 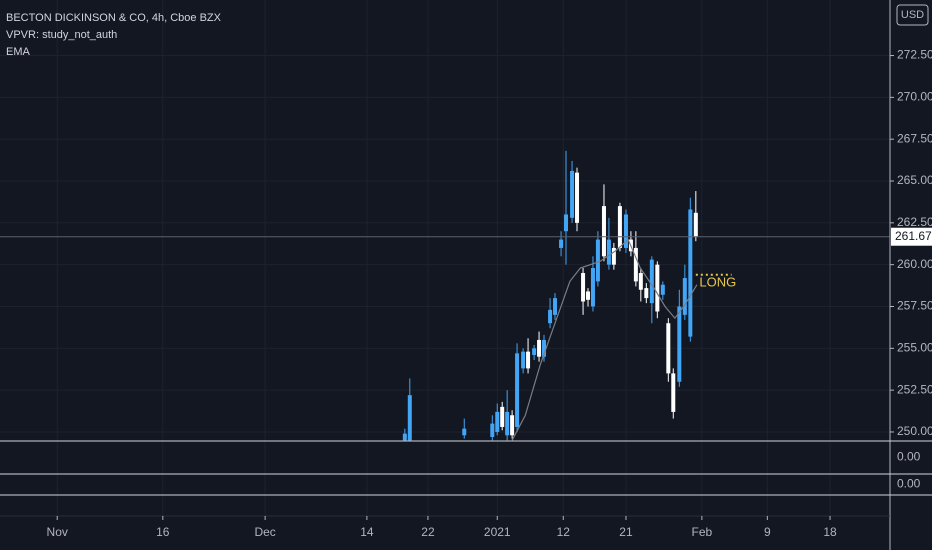 What do you see at coordinates (914, 431) in the screenshot?
I see `y-tick-label: 250.00` at bounding box center [914, 431].